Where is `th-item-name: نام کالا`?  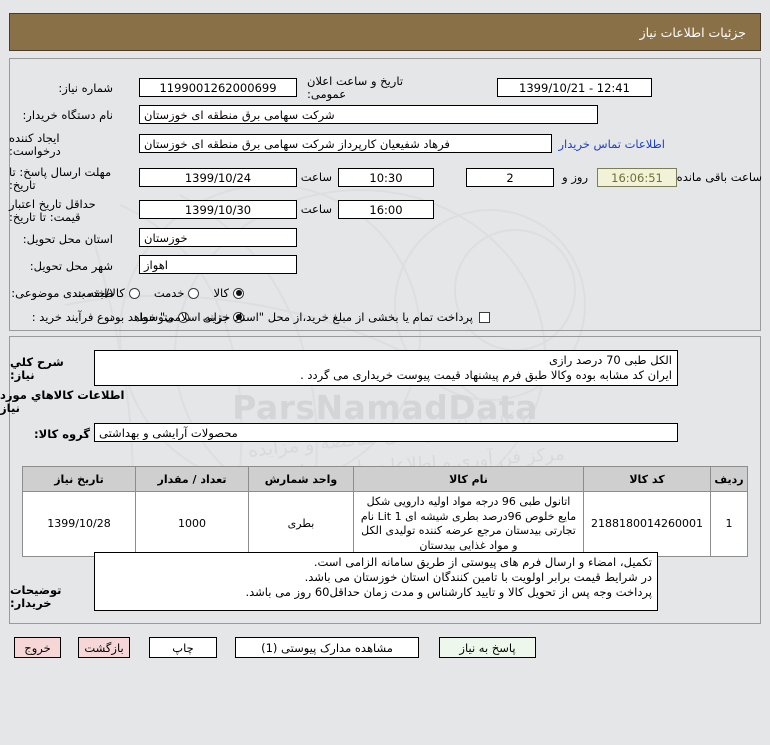 th-item-name: نام کالا is located at coordinates (468, 479).